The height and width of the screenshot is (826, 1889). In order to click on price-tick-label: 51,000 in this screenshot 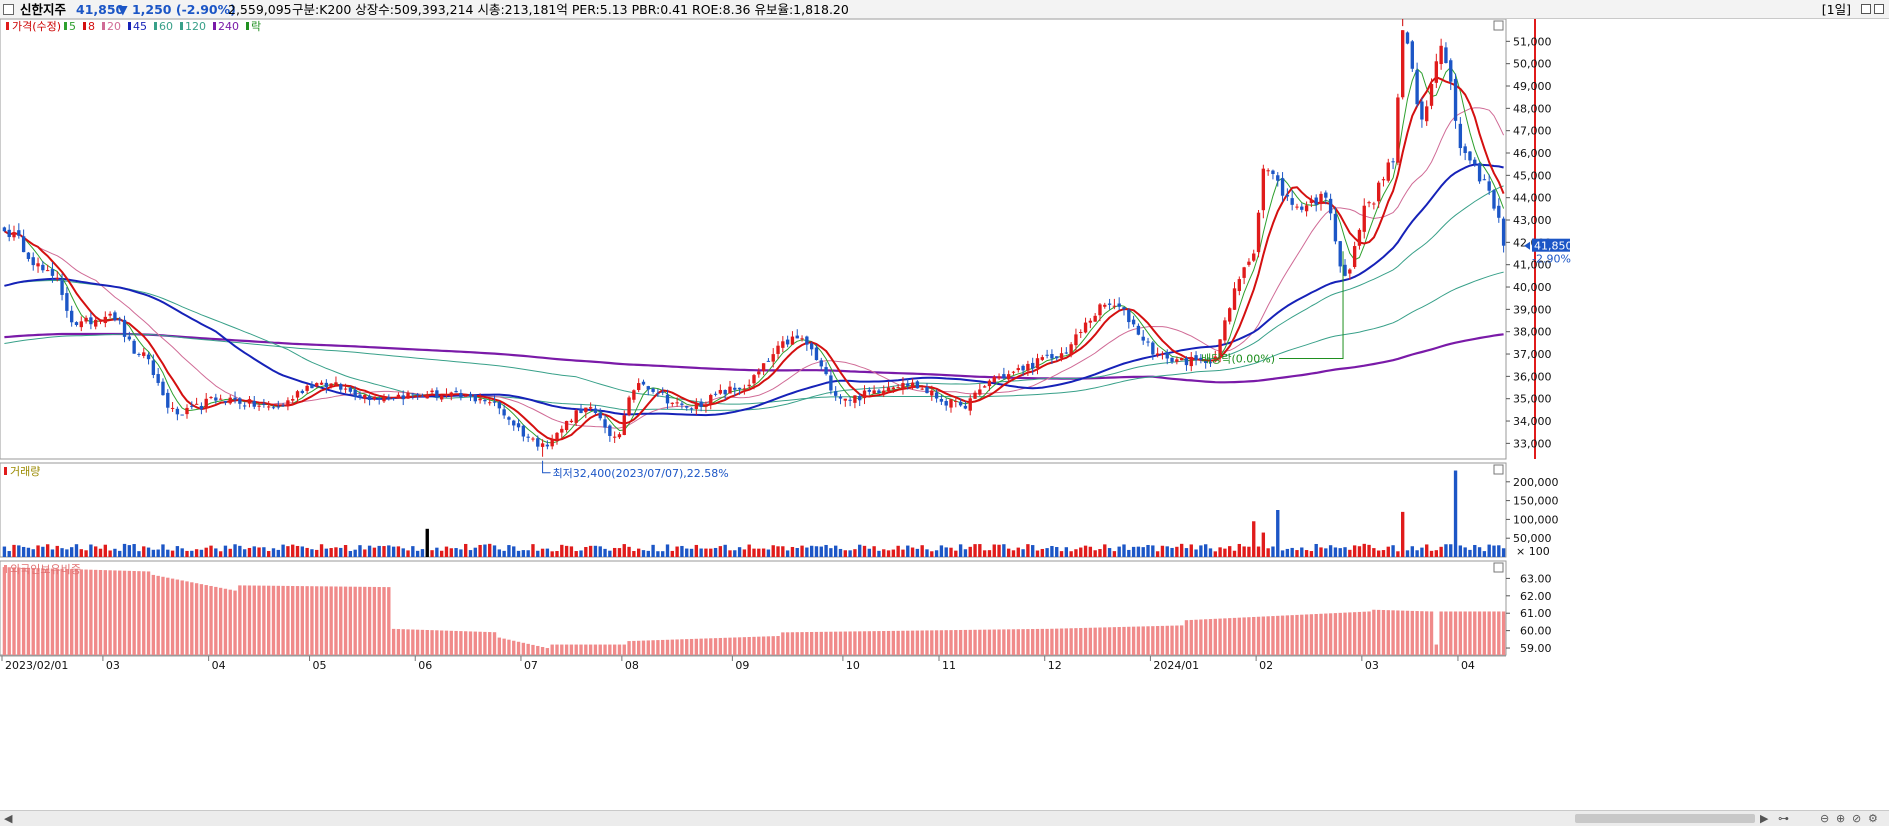, I will do `click(1532, 41)`.